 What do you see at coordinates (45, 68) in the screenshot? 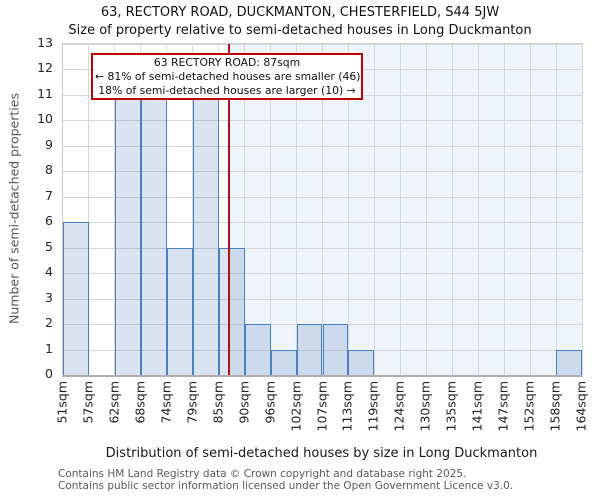
I see `y-tick-label: 12` at bounding box center [45, 68].